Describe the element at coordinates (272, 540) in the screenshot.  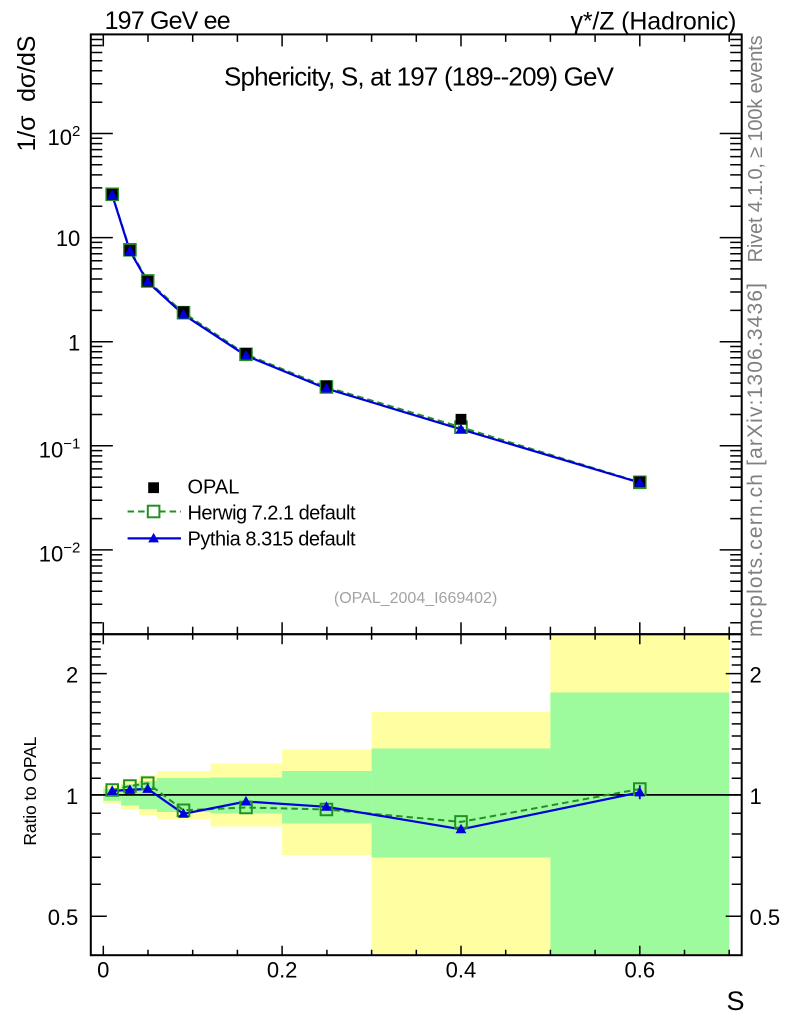
I see `svg-text: Pythia 8.315 default` at that location.